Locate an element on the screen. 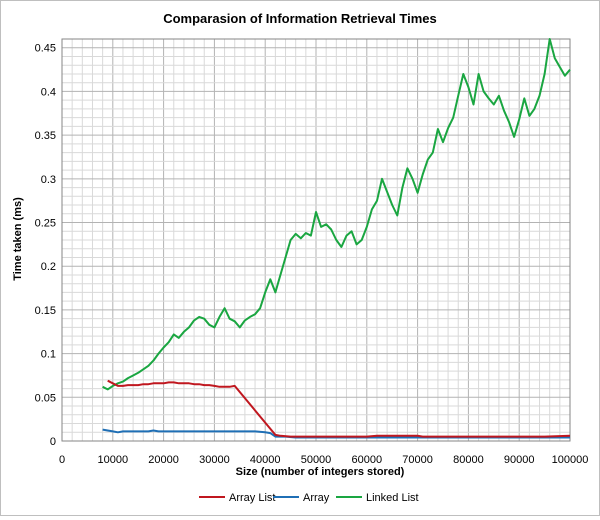 This screenshot has width=600, height=520. legend-label: Linked List is located at coordinates (392, 498).